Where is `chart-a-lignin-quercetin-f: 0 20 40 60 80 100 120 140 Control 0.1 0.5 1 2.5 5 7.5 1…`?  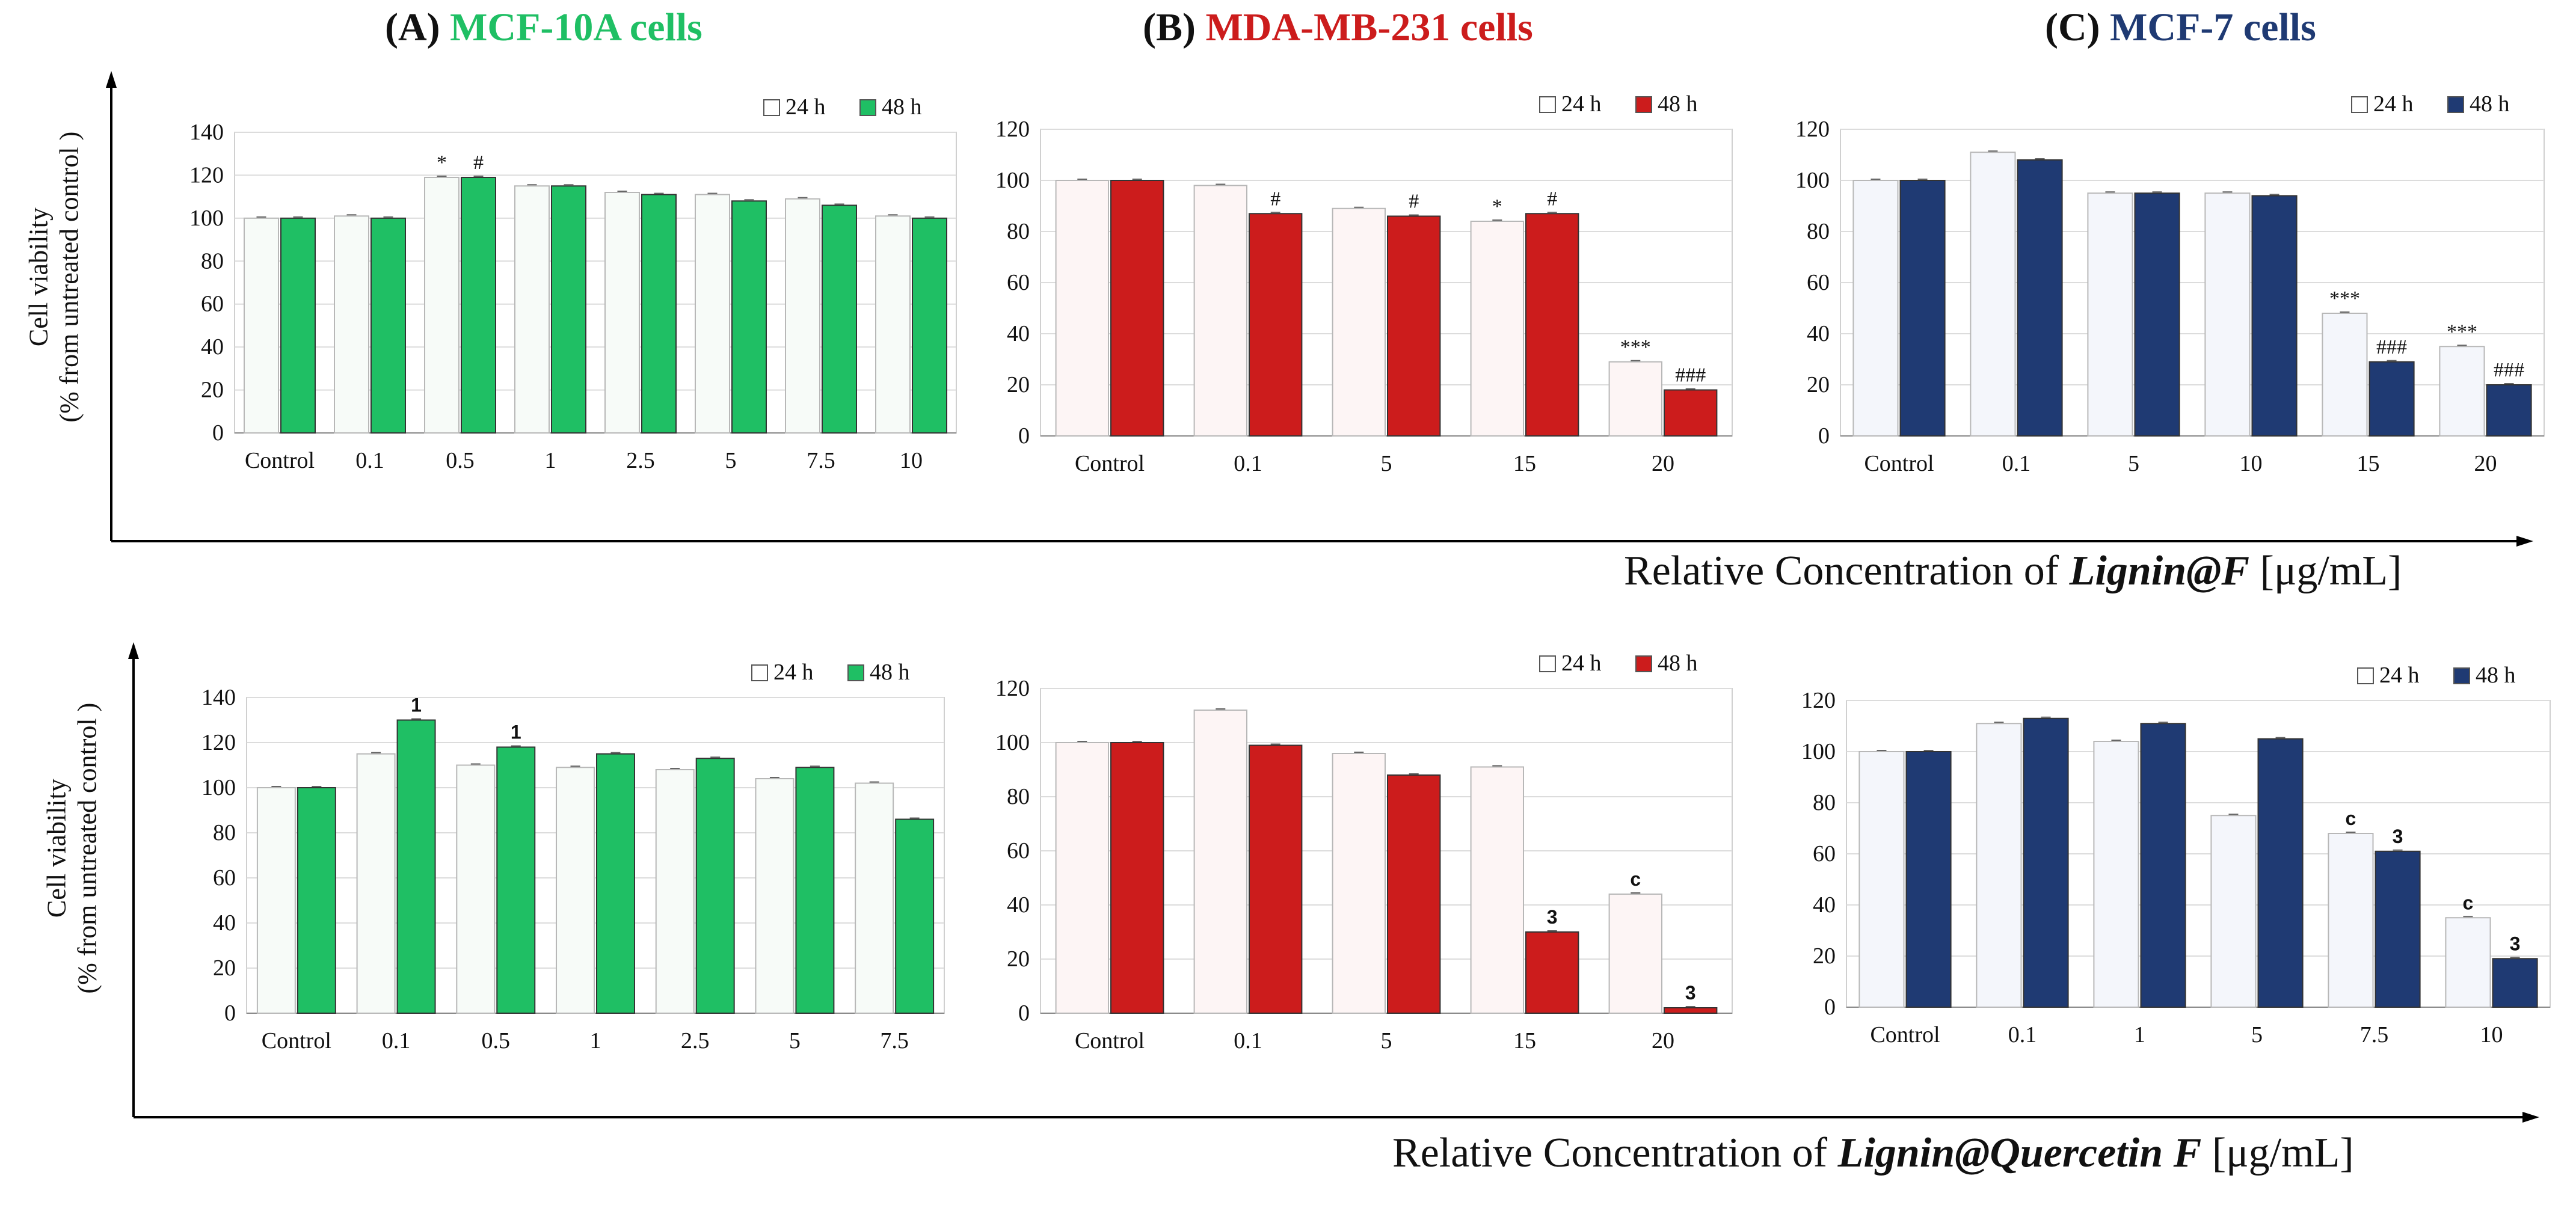
chart-a-lignin-quercetin-f: 0 20 40 60 80 100 120 140 Control 0.1 0.5 1 2.5 5 7.5 1… is located at coordinates (573, 856).